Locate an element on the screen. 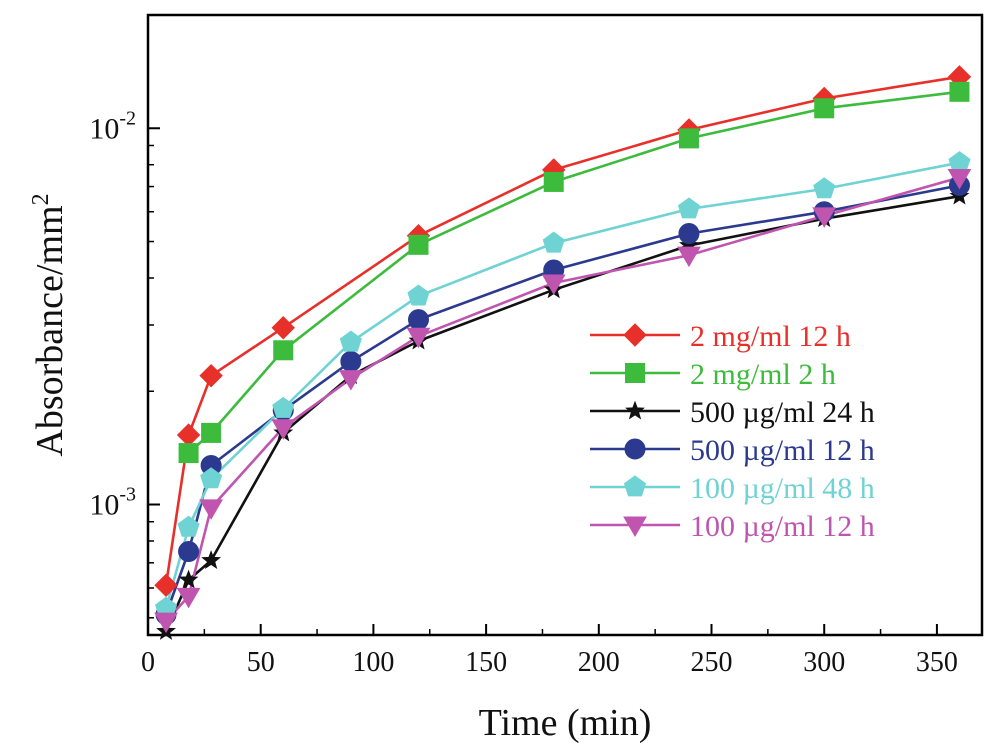  x-tick-label: 150 is located at coordinates (486, 662).